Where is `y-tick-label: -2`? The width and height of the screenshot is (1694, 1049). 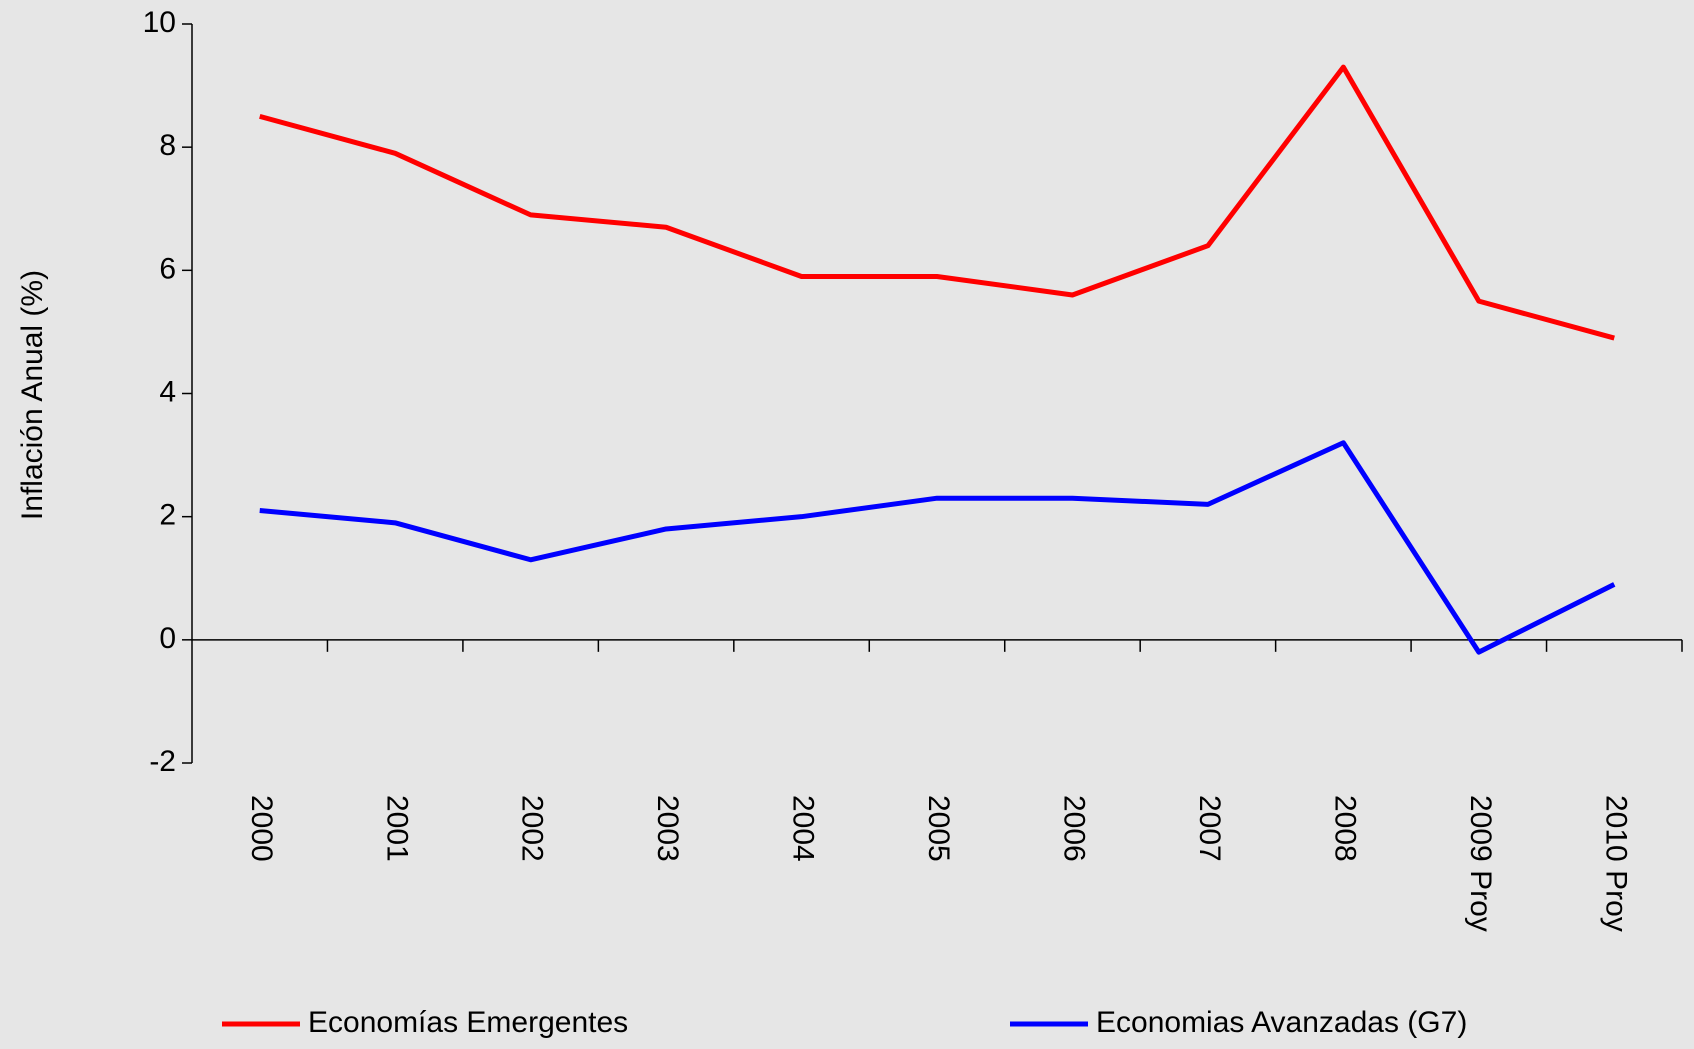 y-tick-label: -2 is located at coordinates (162, 761).